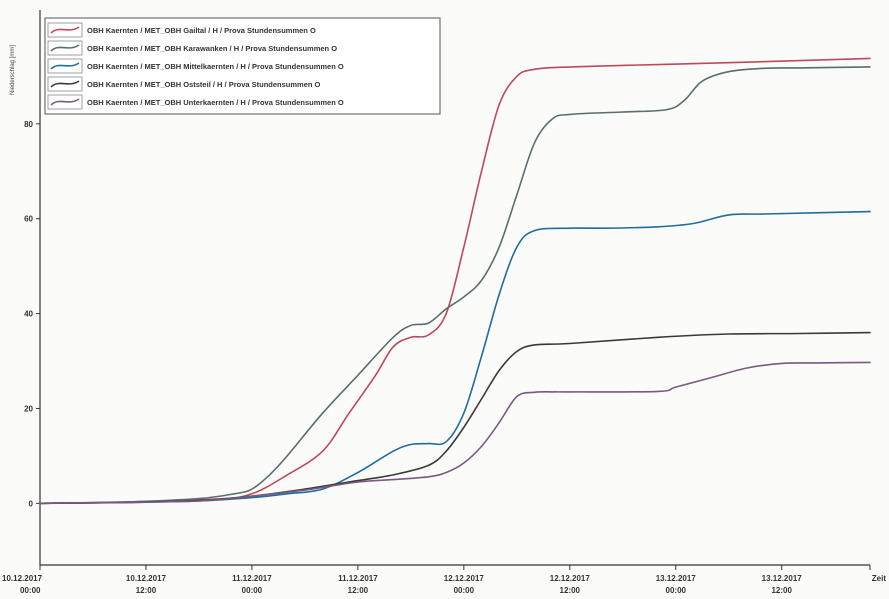  What do you see at coordinates (28, 408) in the screenshot?
I see `y-tick-label: 20` at bounding box center [28, 408].